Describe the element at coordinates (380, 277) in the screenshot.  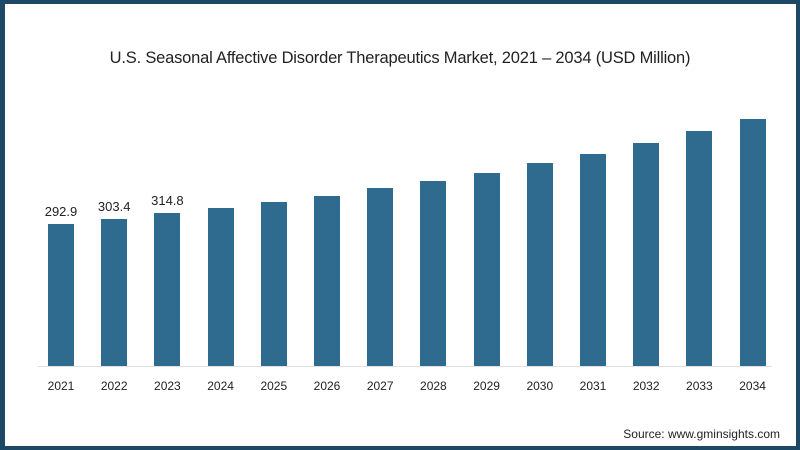
I see `bar-2027` at that location.